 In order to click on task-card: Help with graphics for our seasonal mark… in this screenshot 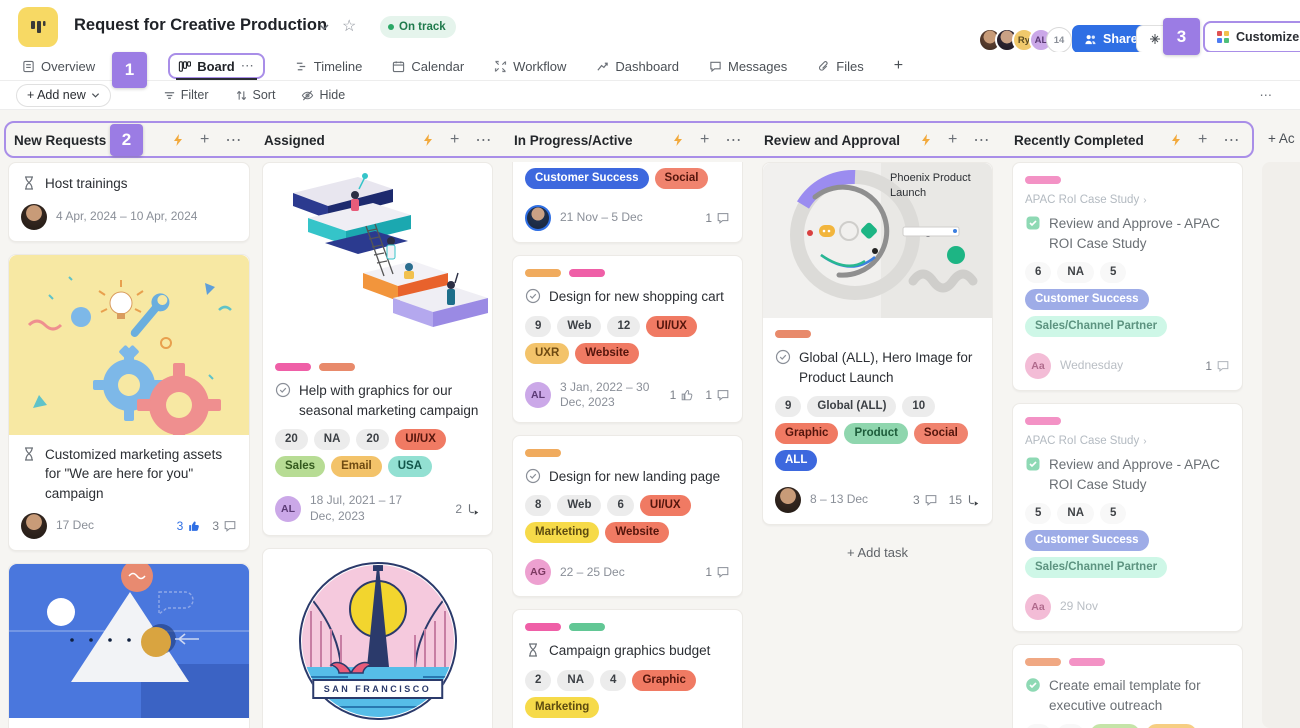, I will do `click(377, 349)`.